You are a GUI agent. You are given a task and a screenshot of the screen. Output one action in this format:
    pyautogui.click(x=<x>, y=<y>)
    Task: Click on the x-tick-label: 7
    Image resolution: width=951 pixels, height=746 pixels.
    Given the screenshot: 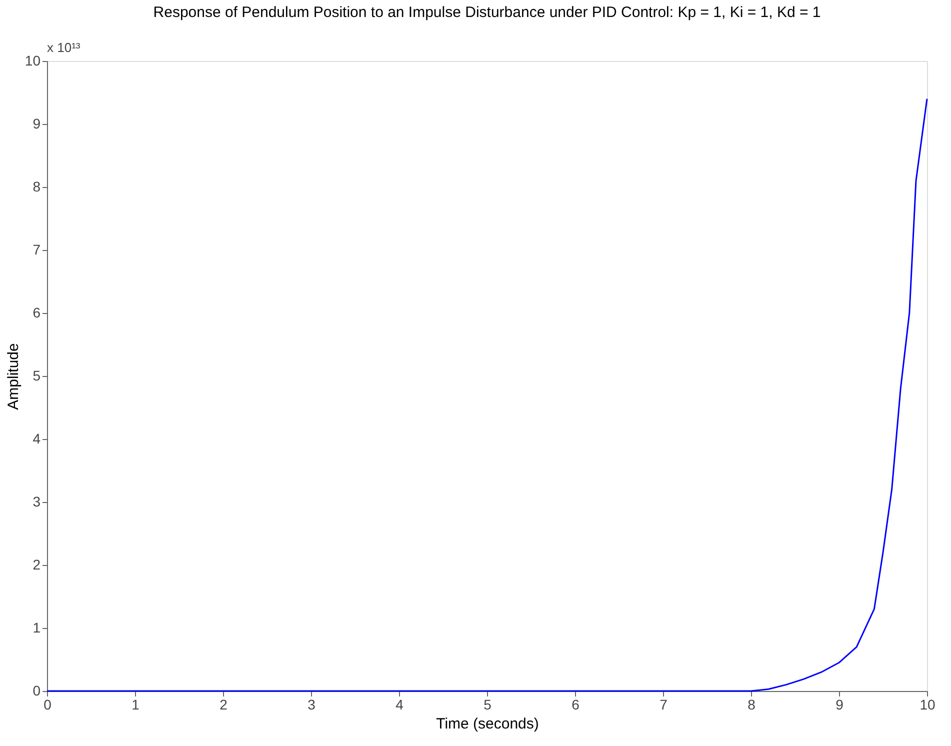 What is the action you would take?
    pyautogui.click(x=664, y=704)
    